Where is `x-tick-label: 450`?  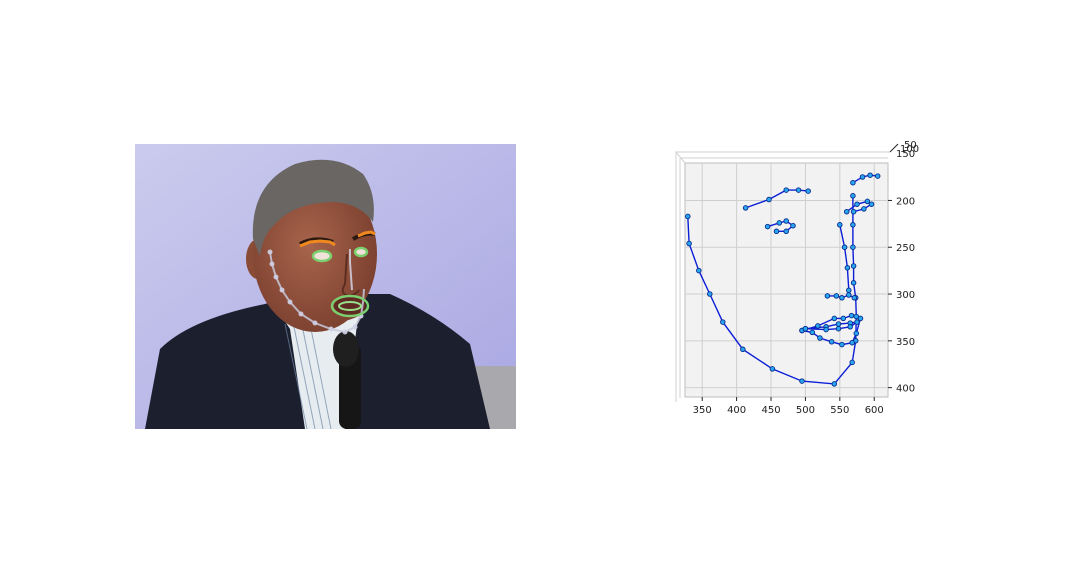 x-tick-label: 450 is located at coordinates (770, 410).